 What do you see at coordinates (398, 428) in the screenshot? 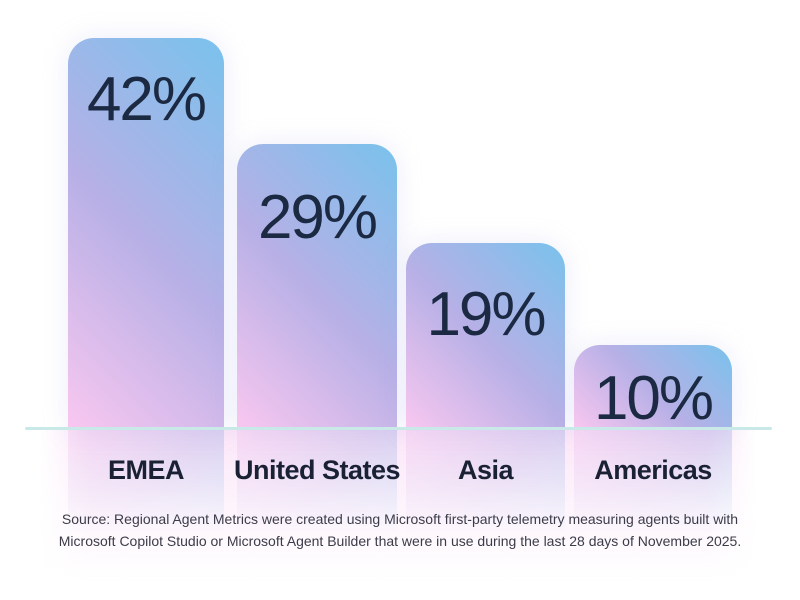
I see `axis-baseline` at bounding box center [398, 428].